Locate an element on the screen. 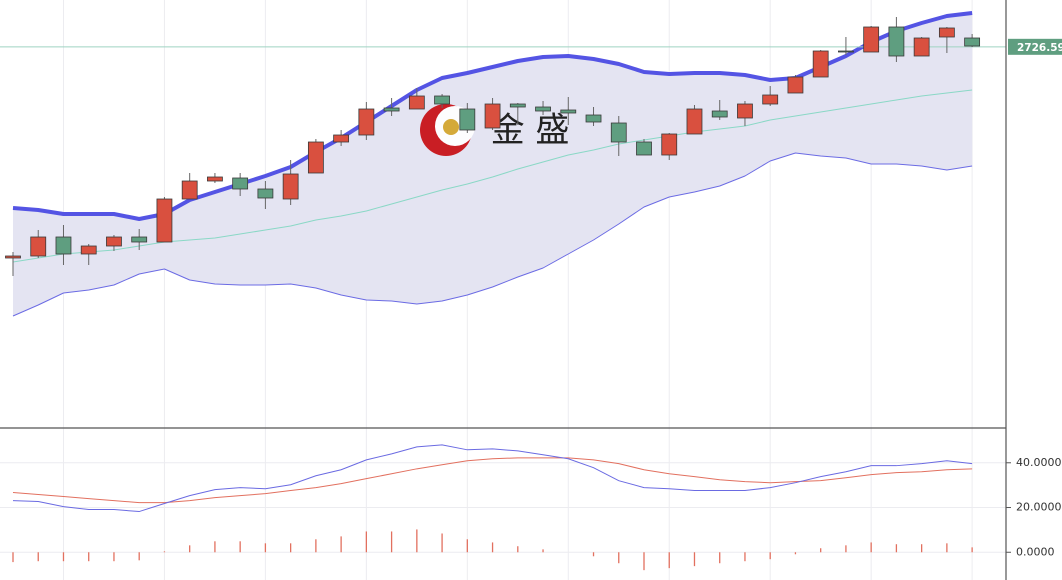 The image size is (1062, 580). watermark-text: 金 盛 is located at coordinates (530, 131).